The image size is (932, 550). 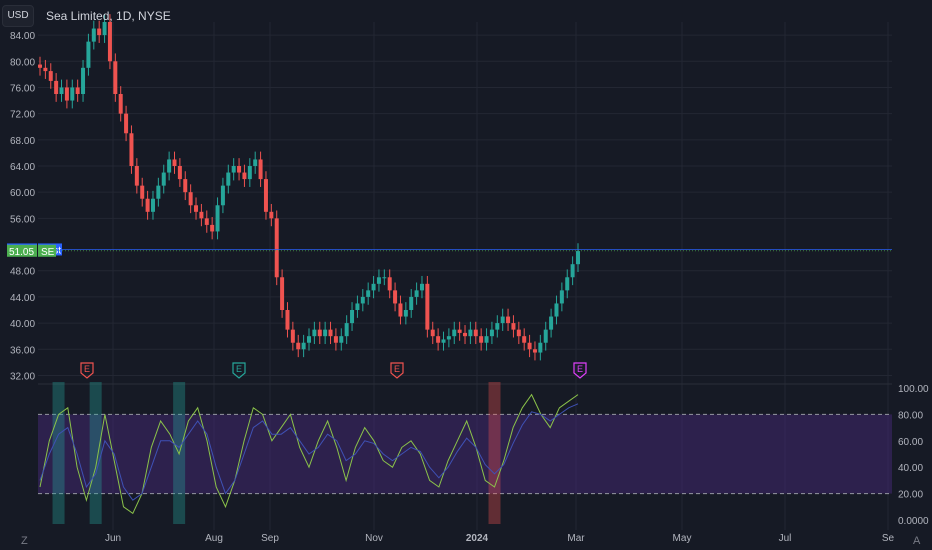 What do you see at coordinates (22, 376) in the screenshot?
I see `y-tick-label: 32.00` at bounding box center [22, 376].